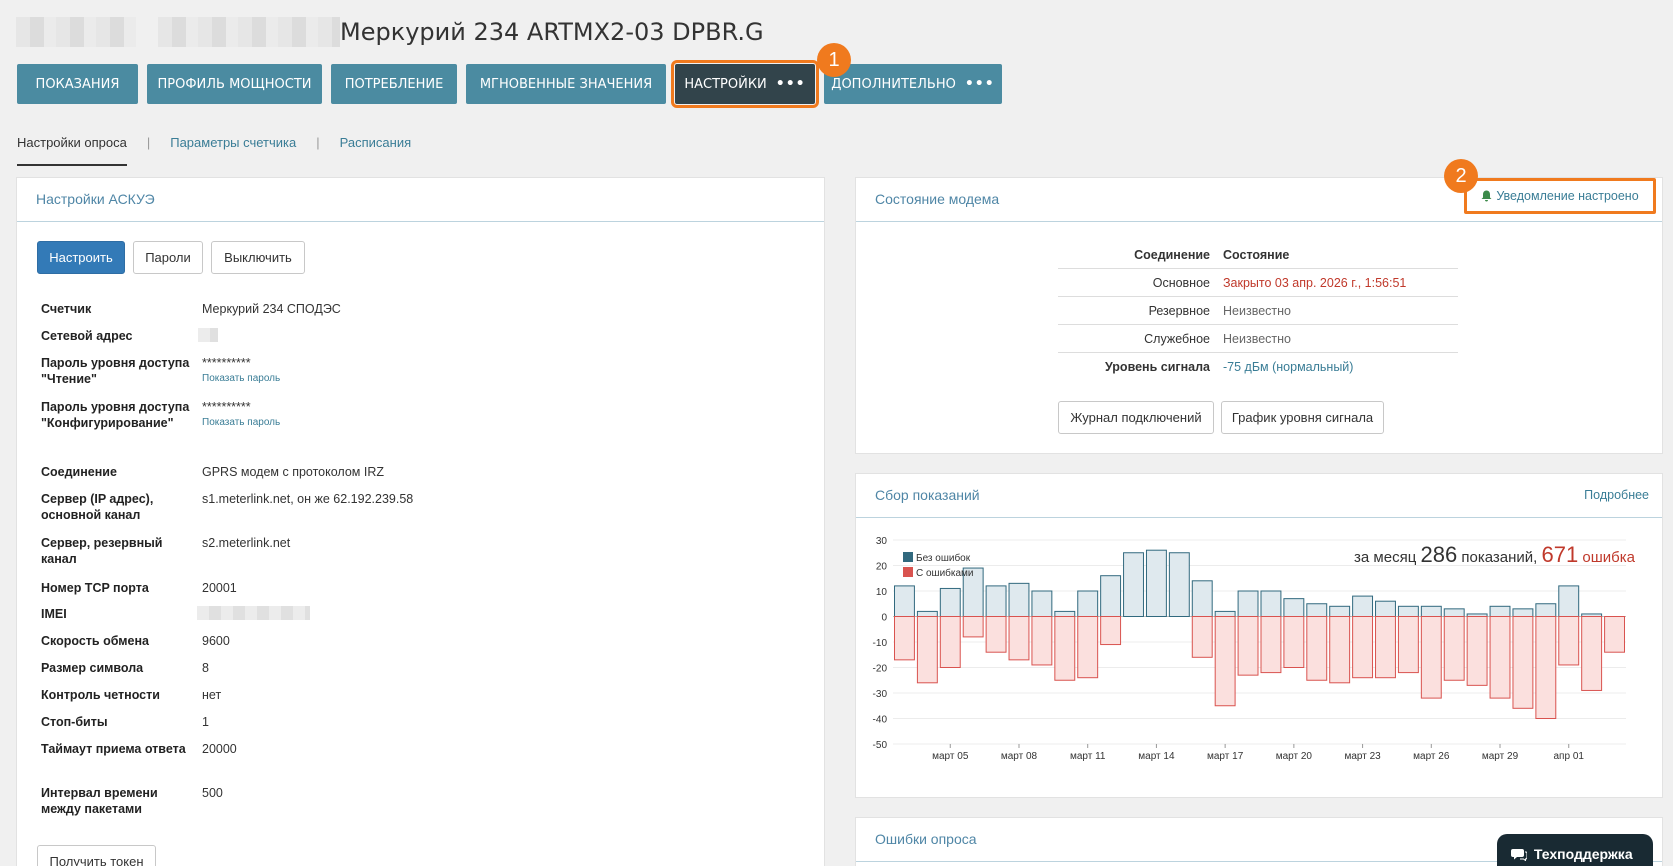  Describe the element at coordinates (1288, 367) in the screenshot. I see `signal-level: -75 дБм (нормальный)` at that location.